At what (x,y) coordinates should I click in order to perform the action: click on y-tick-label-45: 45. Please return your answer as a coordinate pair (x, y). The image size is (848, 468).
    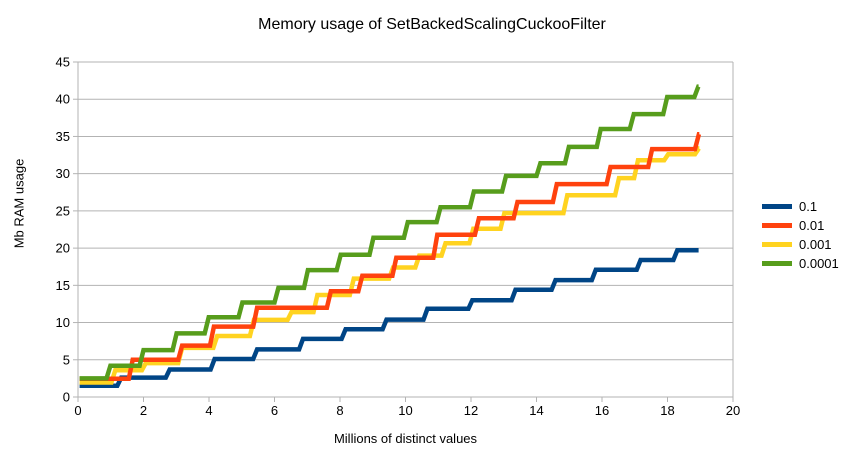
    Looking at the image, I should click on (63, 62).